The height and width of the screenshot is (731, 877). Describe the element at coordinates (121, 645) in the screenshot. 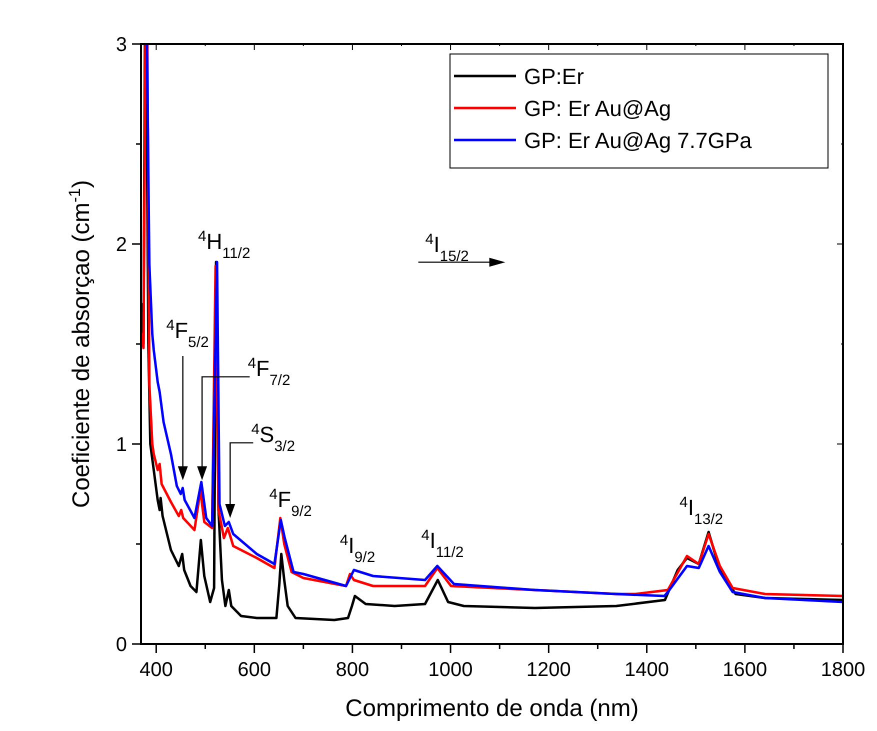

I see `y-tick-label: 0` at that location.